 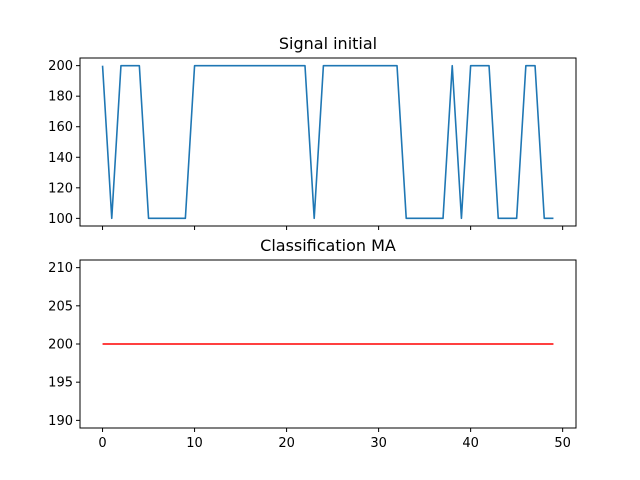 What do you see at coordinates (60, 188) in the screenshot?
I see `y-tick-label: 120` at bounding box center [60, 188].